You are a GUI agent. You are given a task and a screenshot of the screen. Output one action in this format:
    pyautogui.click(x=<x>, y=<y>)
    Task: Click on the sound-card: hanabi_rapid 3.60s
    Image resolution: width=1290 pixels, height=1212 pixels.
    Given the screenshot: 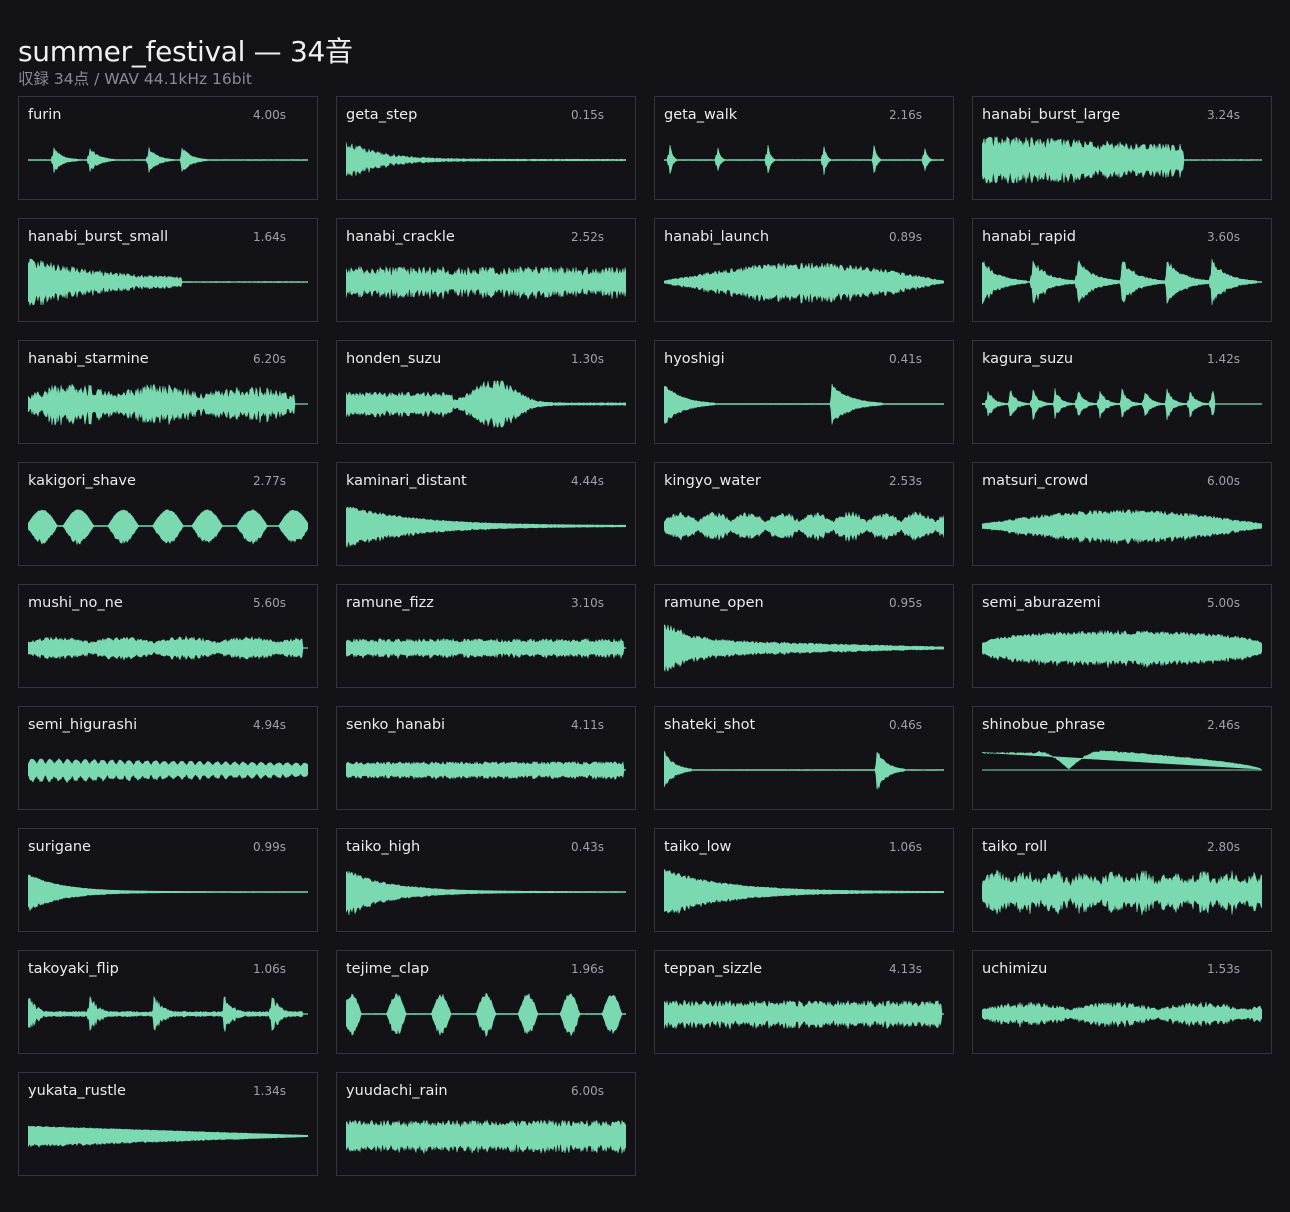 What is the action you would take?
    pyautogui.click(x=1122, y=270)
    